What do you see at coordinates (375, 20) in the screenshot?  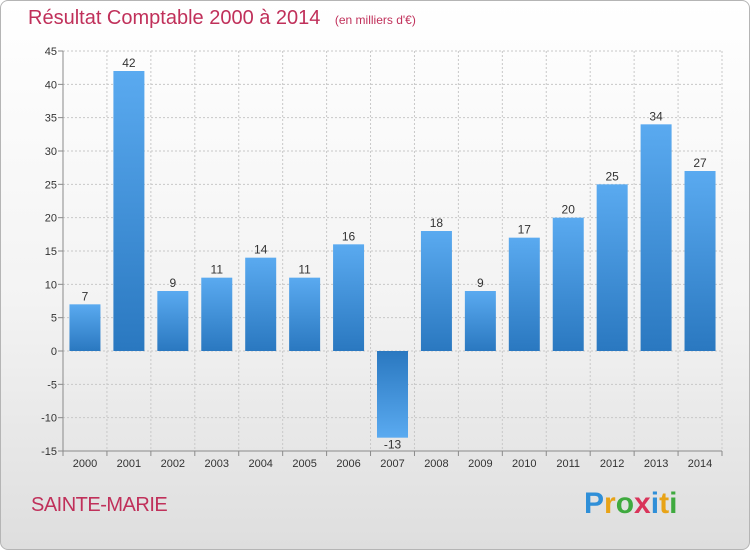 I see `chart-subtitle: (en milliers d'€)` at bounding box center [375, 20].